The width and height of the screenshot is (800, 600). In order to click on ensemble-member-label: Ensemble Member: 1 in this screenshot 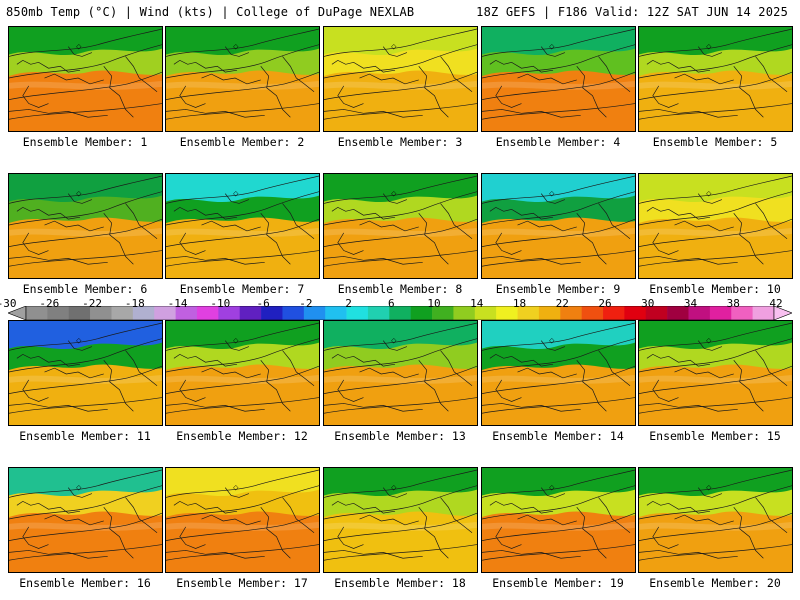, I will do `click(85, 142)`.